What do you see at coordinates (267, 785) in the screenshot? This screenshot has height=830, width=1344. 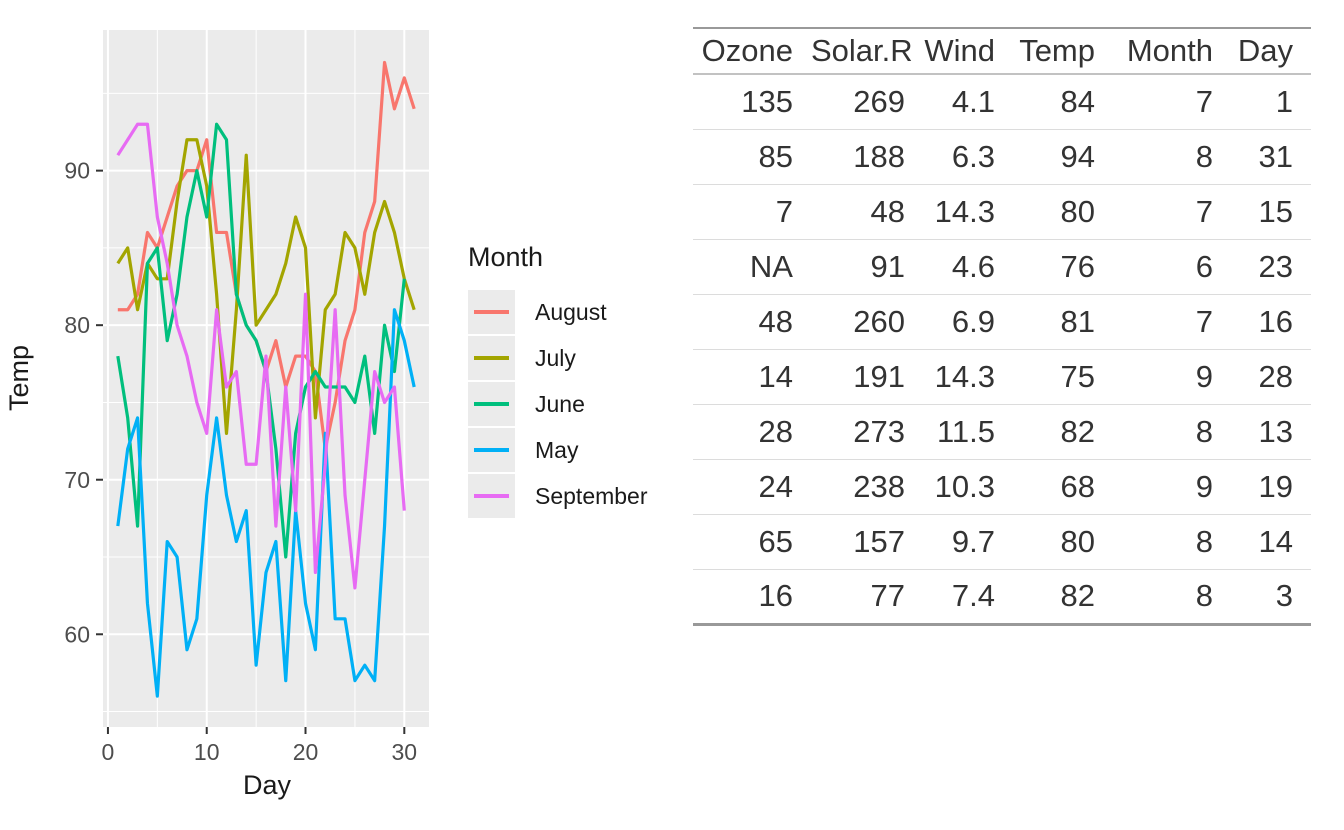 I see `x-axis-title: Day` at bounding box center [267, 785].